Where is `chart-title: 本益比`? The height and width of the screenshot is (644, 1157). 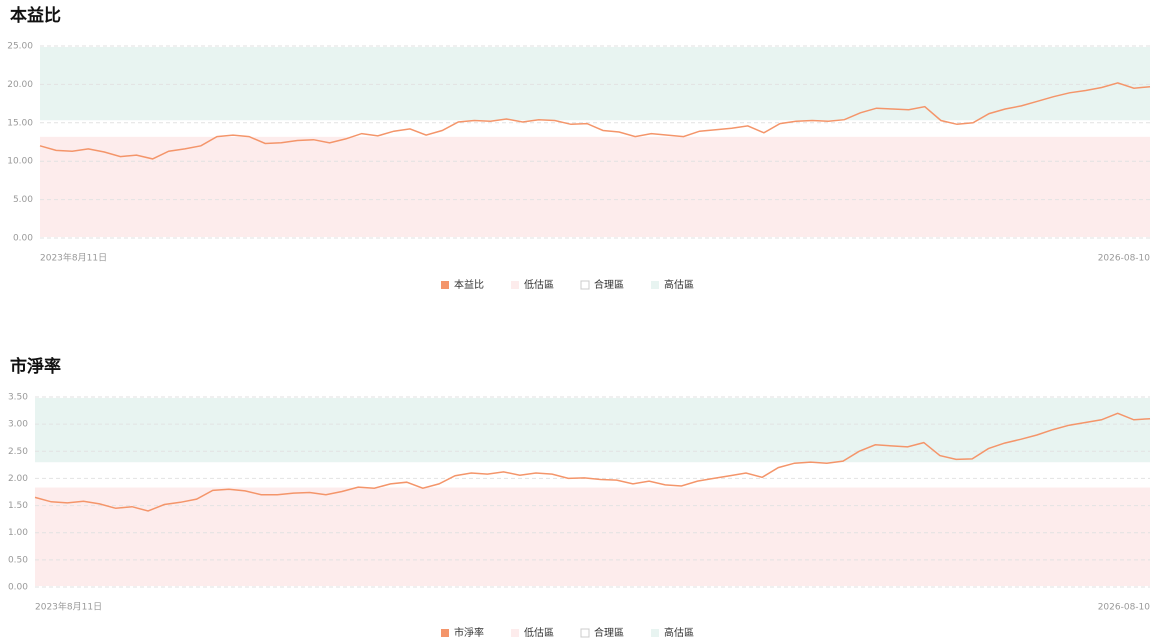 chart-title: 本益比 is located at coordinates (35, 15).